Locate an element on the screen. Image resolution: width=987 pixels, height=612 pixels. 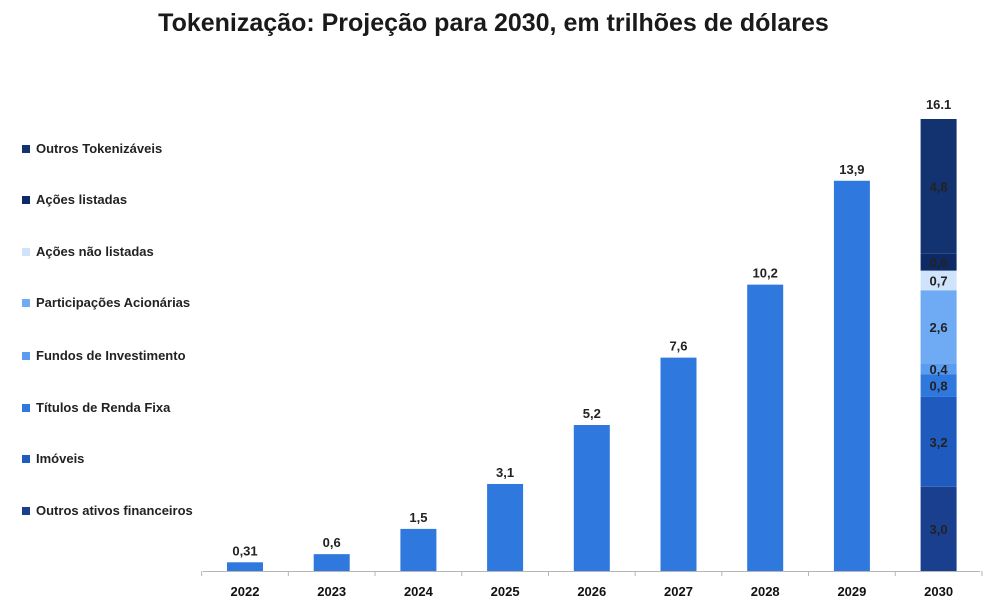
bar-value-label: 7,6 is located at coordinates (678, 346).